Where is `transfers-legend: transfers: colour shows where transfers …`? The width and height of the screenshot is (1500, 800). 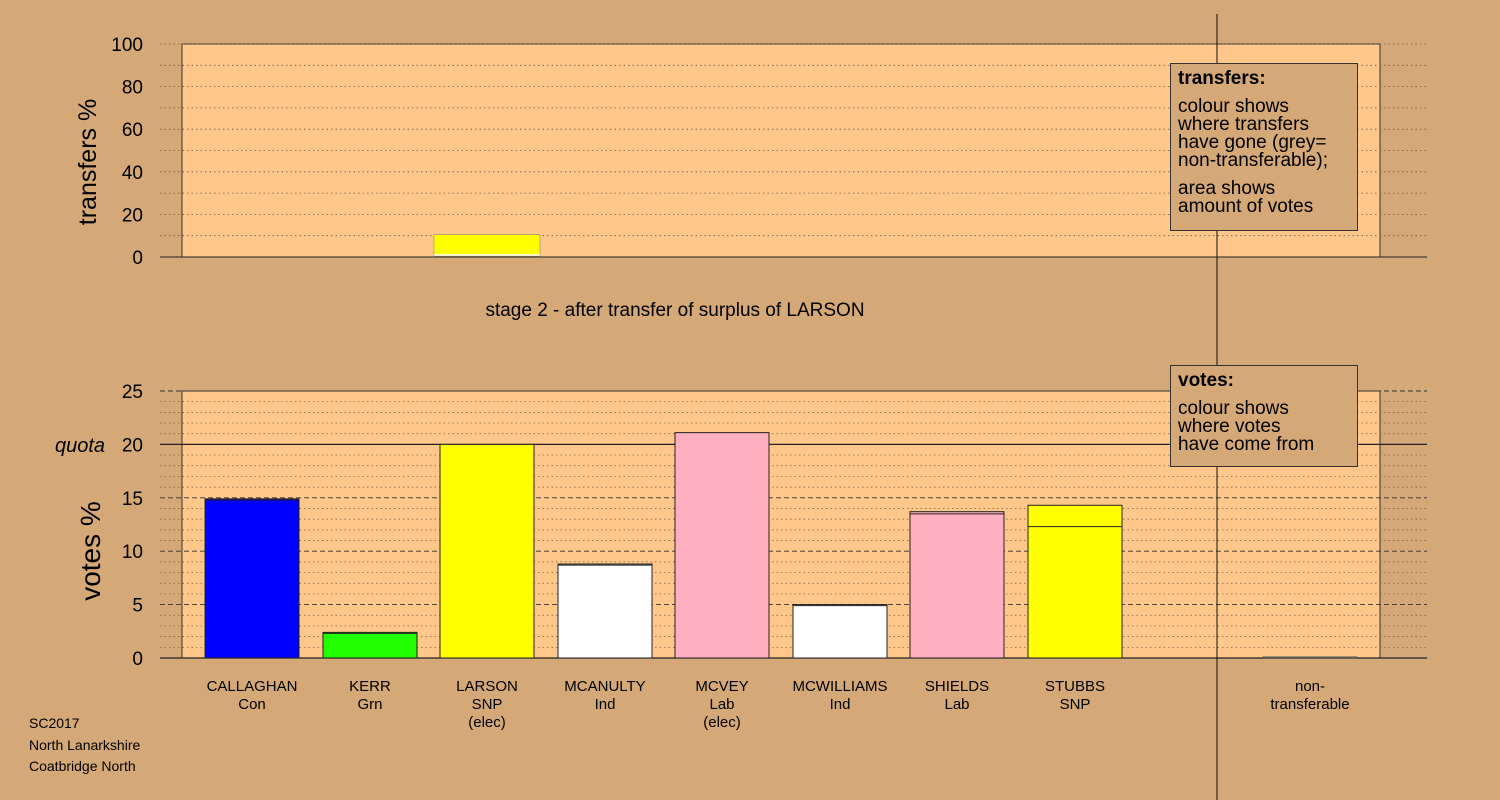
transfers-legend: transfers: colour shows where transfers … is located at coordinates (1264, 147).